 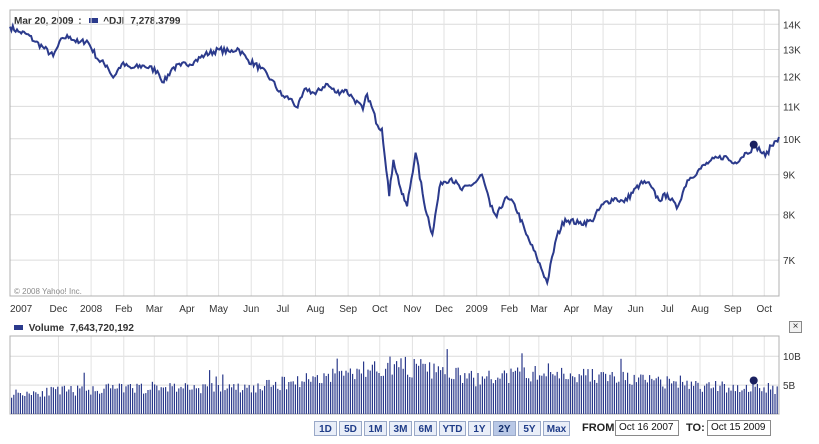 What do you see at coordinates (155, 309) in the screenshot?
I see `price-x-tick-label: Mar` at bounding box center [155, 309].